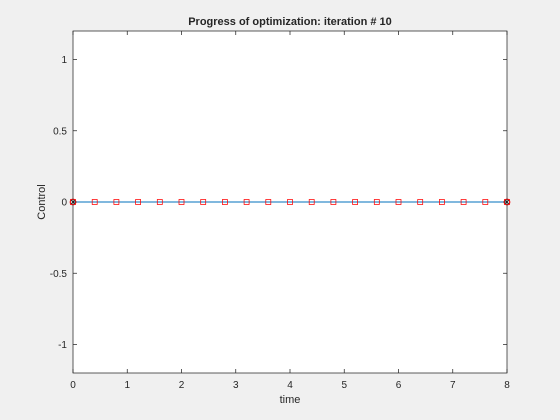  Describe the element at coordinates (59, 274) in the screenshot. I see `y-tick-label: -0.5` at that location.